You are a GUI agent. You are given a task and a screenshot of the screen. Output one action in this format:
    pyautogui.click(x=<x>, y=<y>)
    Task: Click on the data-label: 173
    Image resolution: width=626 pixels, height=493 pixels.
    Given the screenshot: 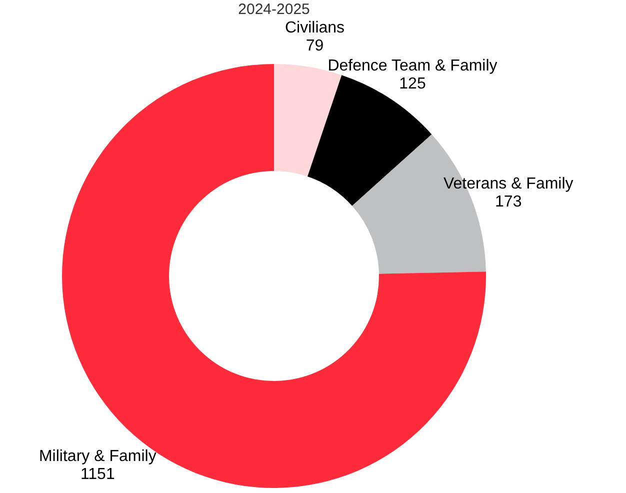 What is the action you would take?
    pyautogui.click(x=508, y=201)
    